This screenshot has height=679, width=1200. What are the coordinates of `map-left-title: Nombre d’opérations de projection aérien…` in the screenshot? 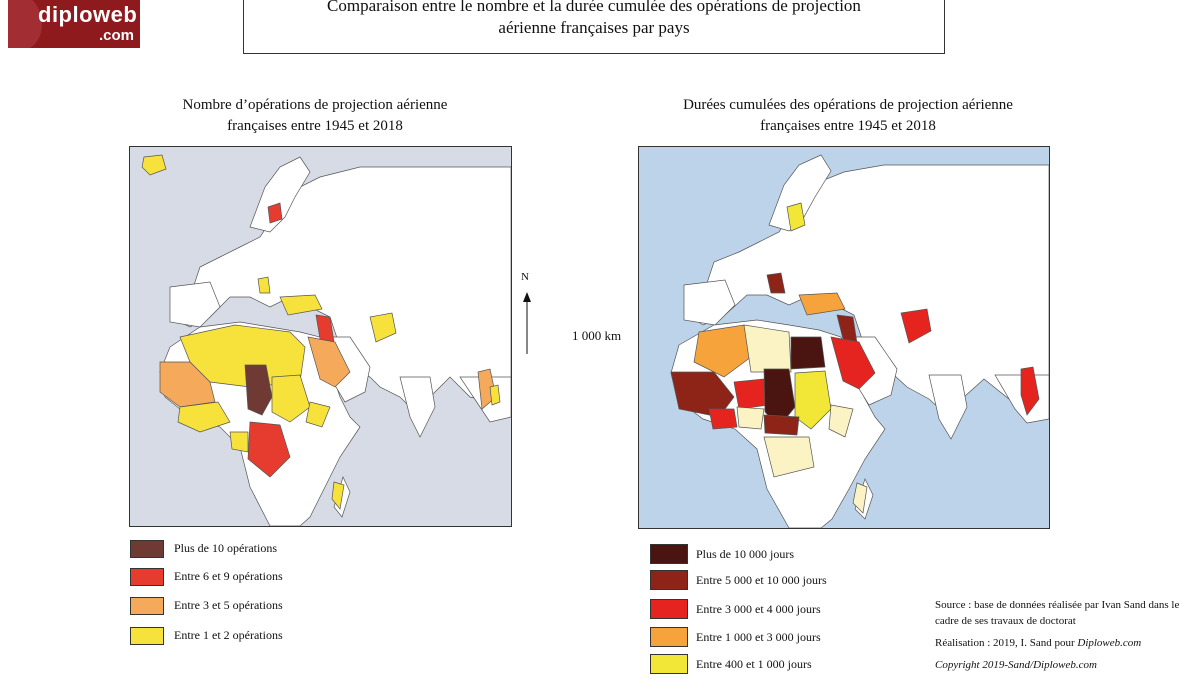 It's located at (315, 116).